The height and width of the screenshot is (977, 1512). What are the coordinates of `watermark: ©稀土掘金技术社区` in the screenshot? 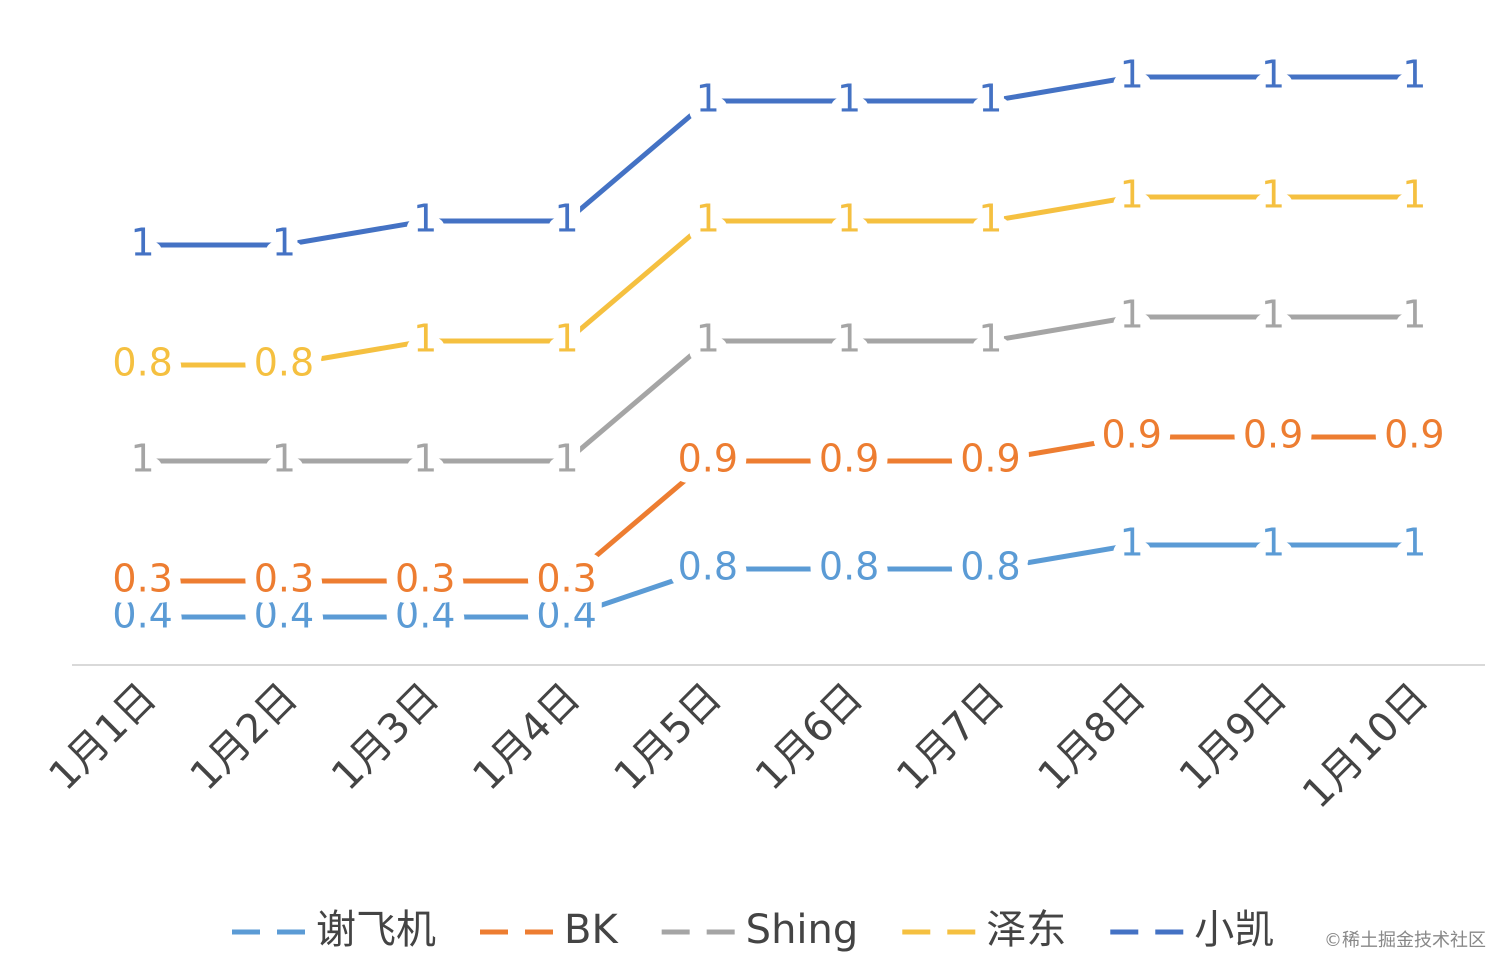 It's located at (1405, 940).